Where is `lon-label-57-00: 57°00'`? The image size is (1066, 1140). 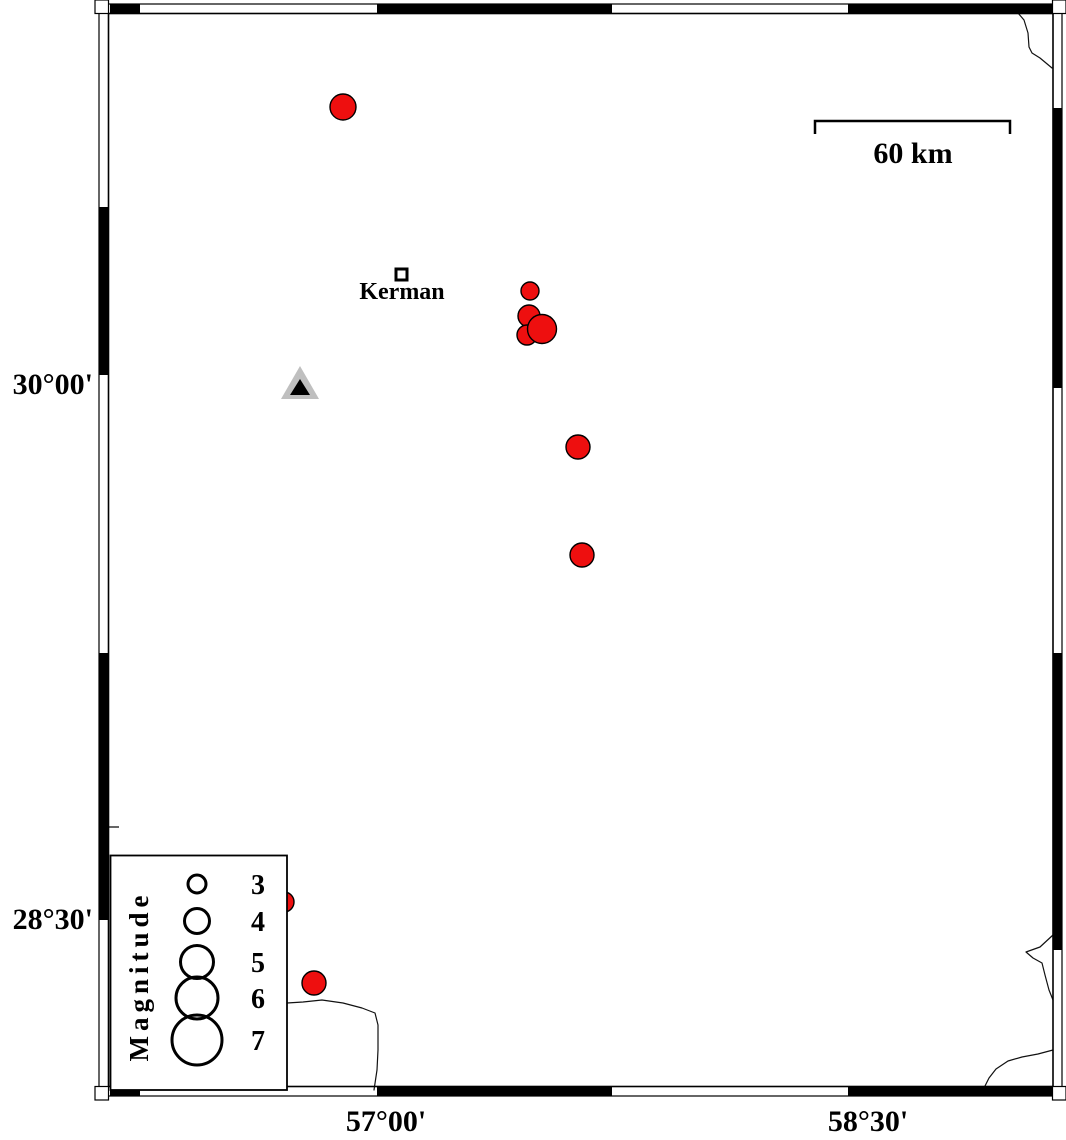 lon-label-57-00: 57°00' is located at coordinates (386, 1121).